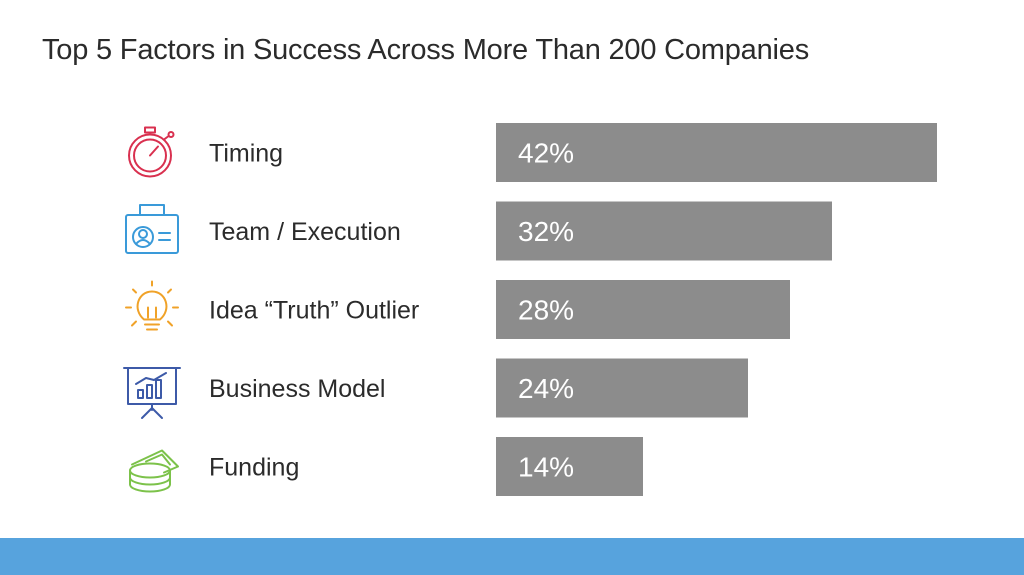 This screenshot has height=575, width=1024. I want to click on category-label: Idea “Truth” Outlier, so click(314, 311).